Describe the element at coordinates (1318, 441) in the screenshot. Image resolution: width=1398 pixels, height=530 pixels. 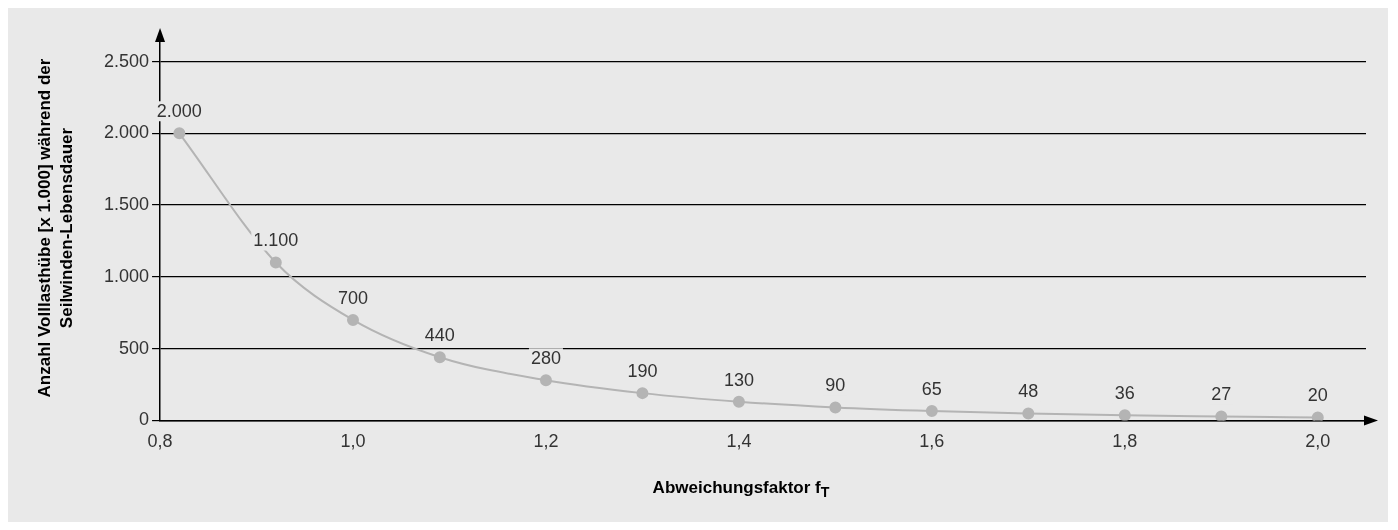
I see `x-tick-label: 2,0` at that location.